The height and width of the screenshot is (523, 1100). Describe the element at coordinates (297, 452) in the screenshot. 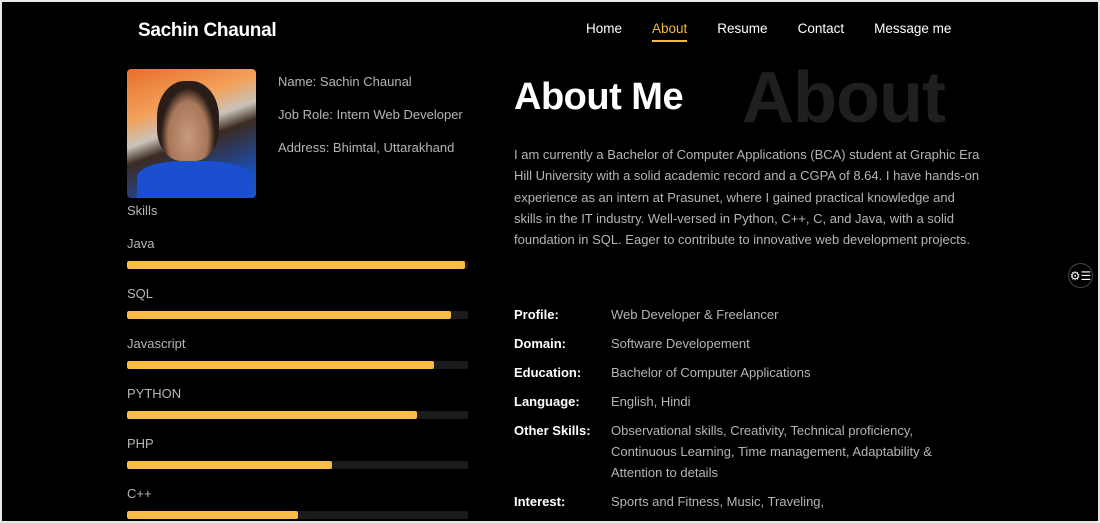

I see `skill-item: PHP` at that location.